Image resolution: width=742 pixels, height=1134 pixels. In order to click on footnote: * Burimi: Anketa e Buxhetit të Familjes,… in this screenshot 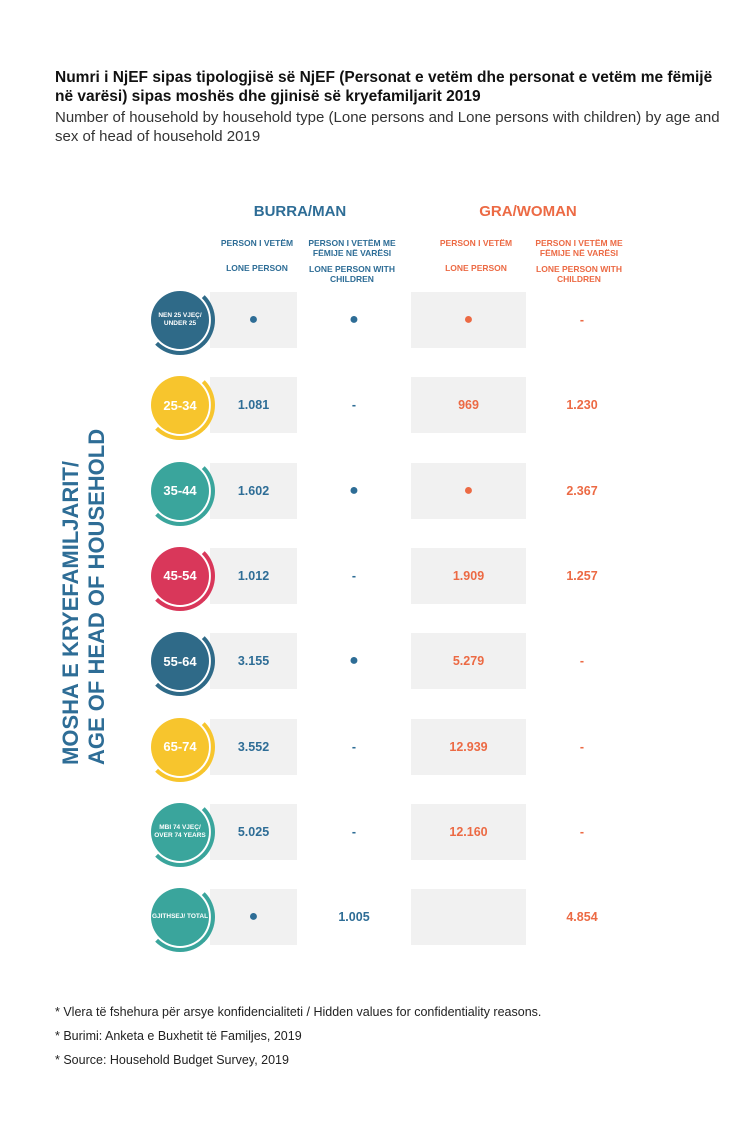, I will do `click(178, 1036)`.